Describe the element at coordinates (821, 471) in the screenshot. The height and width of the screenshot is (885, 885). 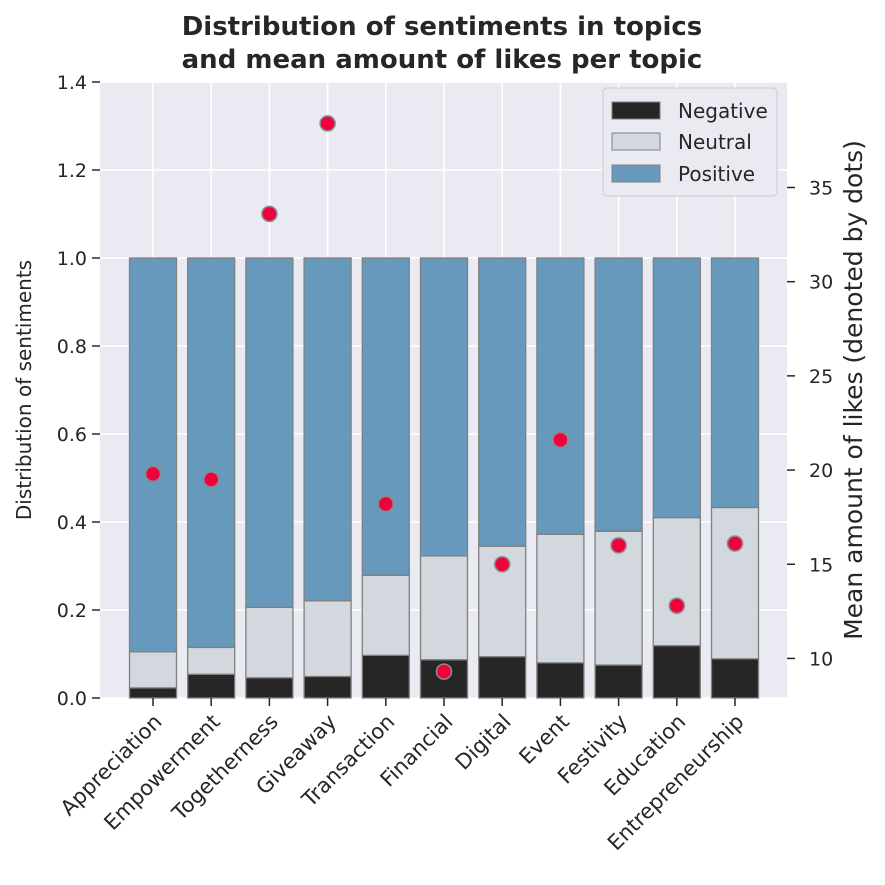
I see `y2-tick-label-2: 20` at that location.